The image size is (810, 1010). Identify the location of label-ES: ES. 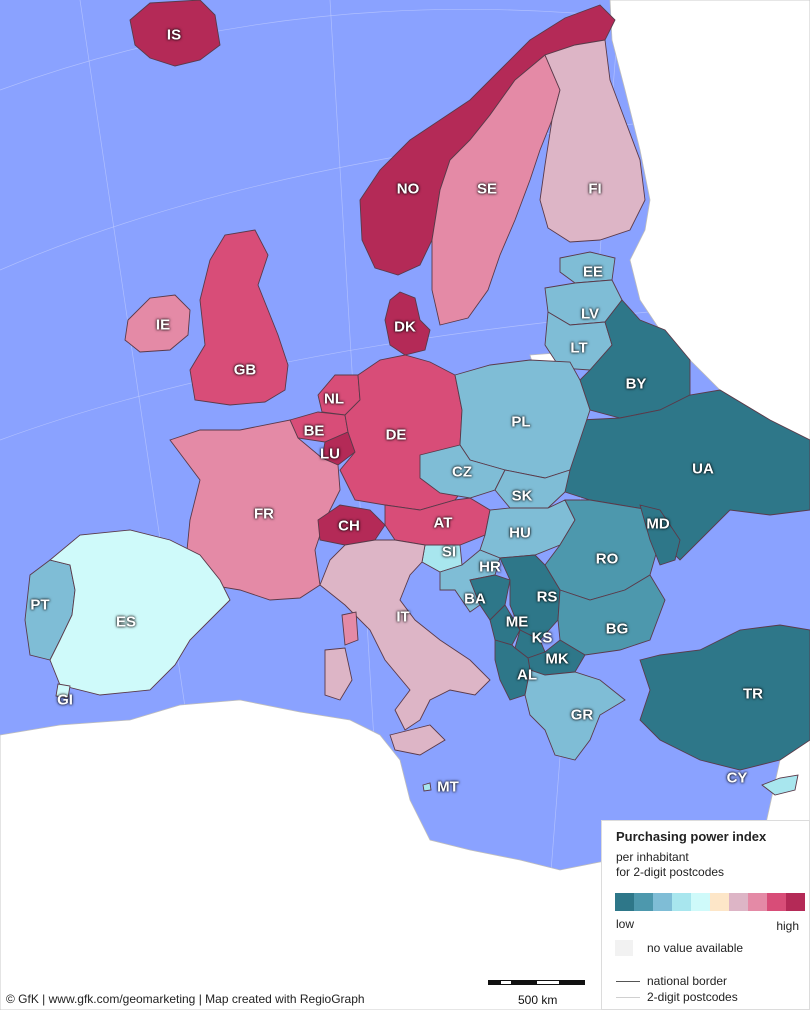
(126, 622).